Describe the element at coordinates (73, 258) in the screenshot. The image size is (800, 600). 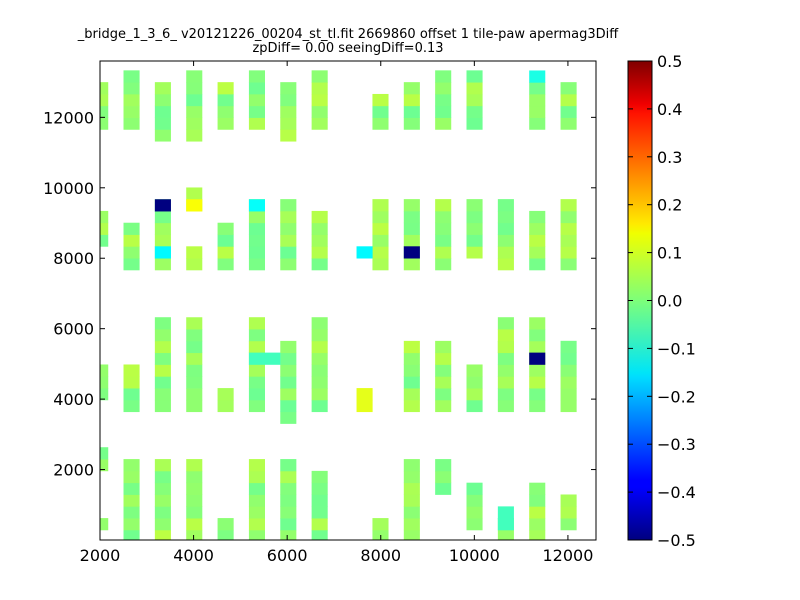
I see `y-tick-label: 8000` at that location.